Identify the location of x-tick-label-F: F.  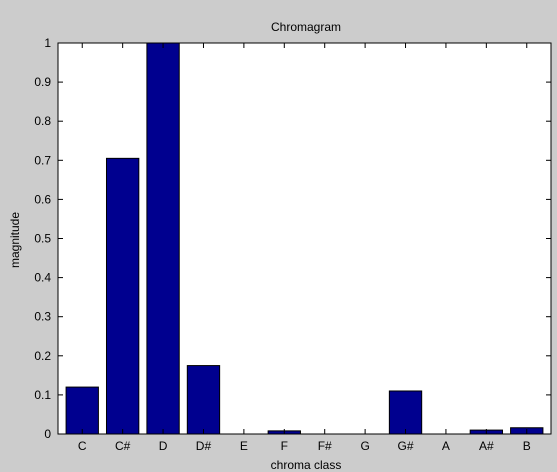
(284, 446).